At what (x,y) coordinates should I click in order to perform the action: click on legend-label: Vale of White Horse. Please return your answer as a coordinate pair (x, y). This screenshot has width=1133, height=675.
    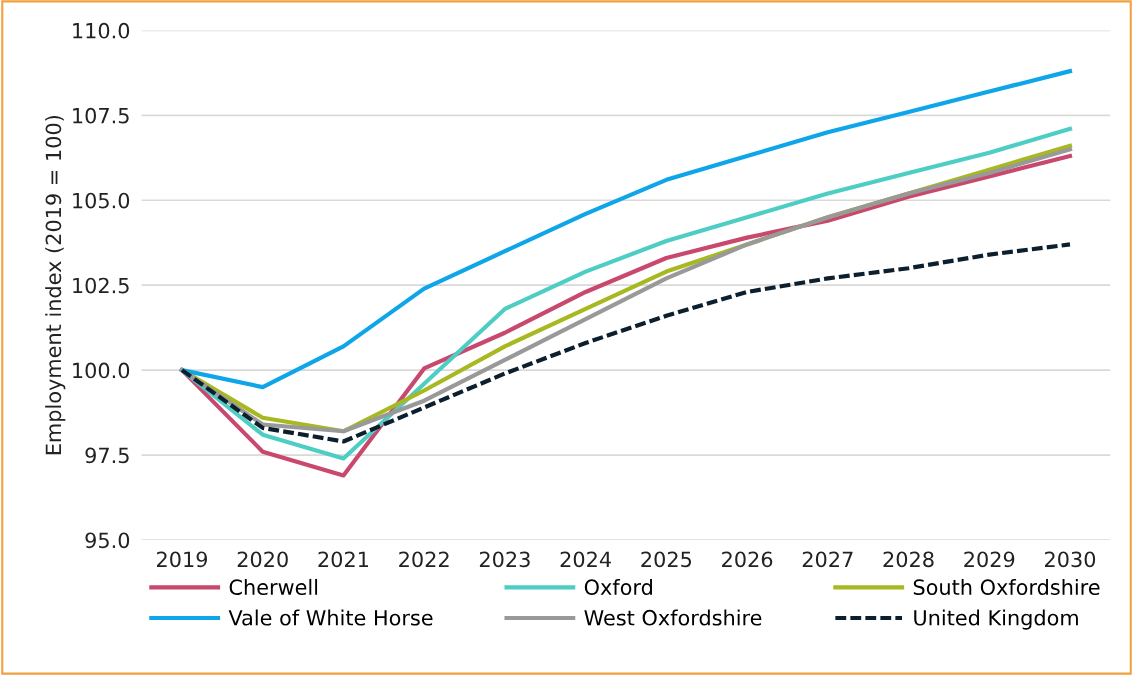
    Looking at the image, I should click on (330, 617).